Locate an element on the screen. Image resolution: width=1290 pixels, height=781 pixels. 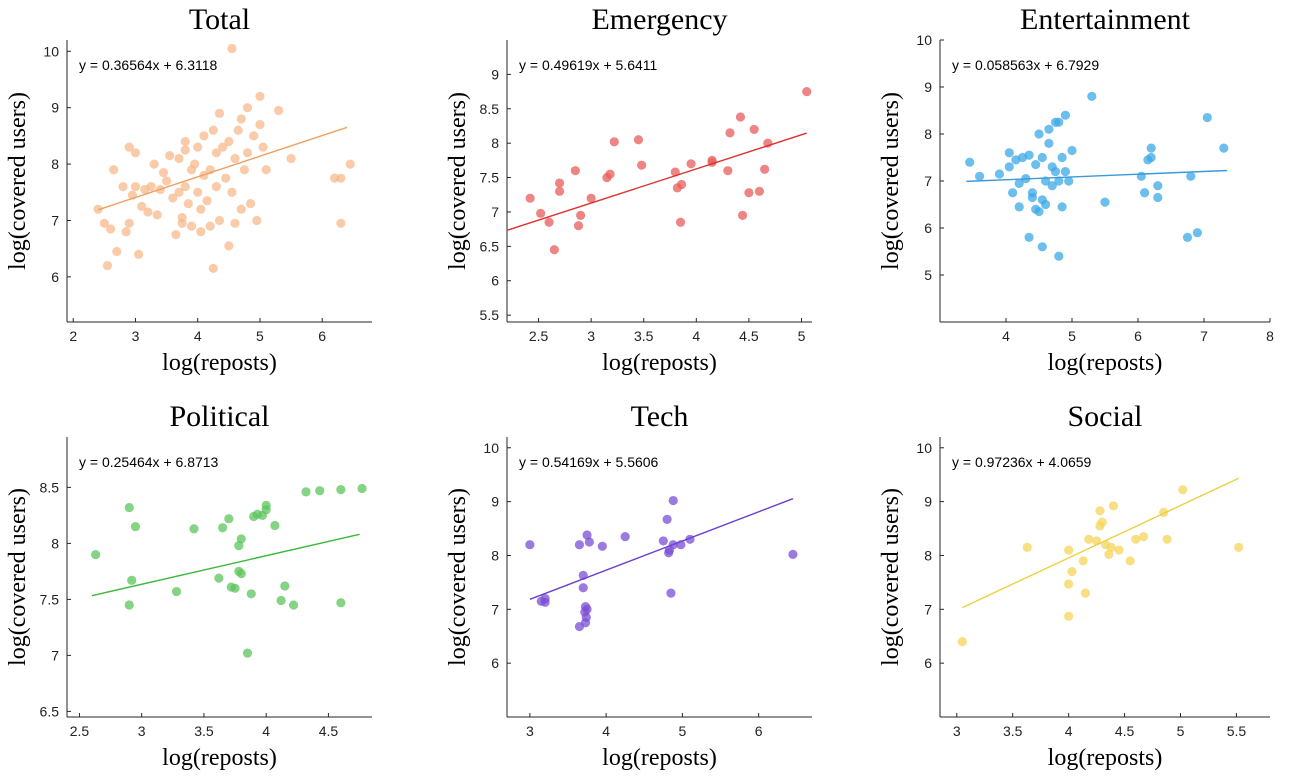
panel-title: Emergency is located at coordinates (659, 19).